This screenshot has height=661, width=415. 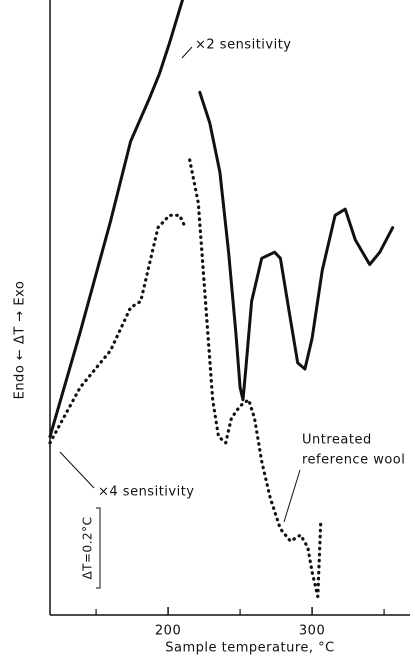 I want to click on annotation: reference wool, so click(x=353, y=460).